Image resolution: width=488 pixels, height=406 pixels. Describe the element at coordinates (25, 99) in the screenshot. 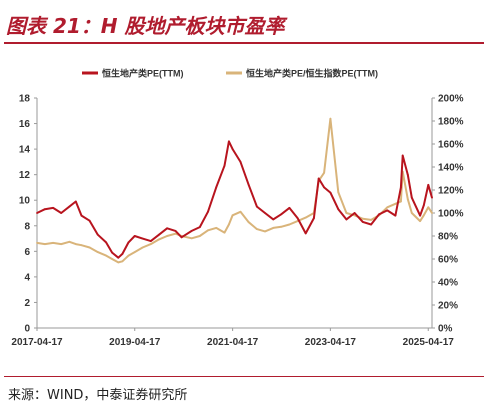

I see `left-axis-tick-label: 18` at that location.